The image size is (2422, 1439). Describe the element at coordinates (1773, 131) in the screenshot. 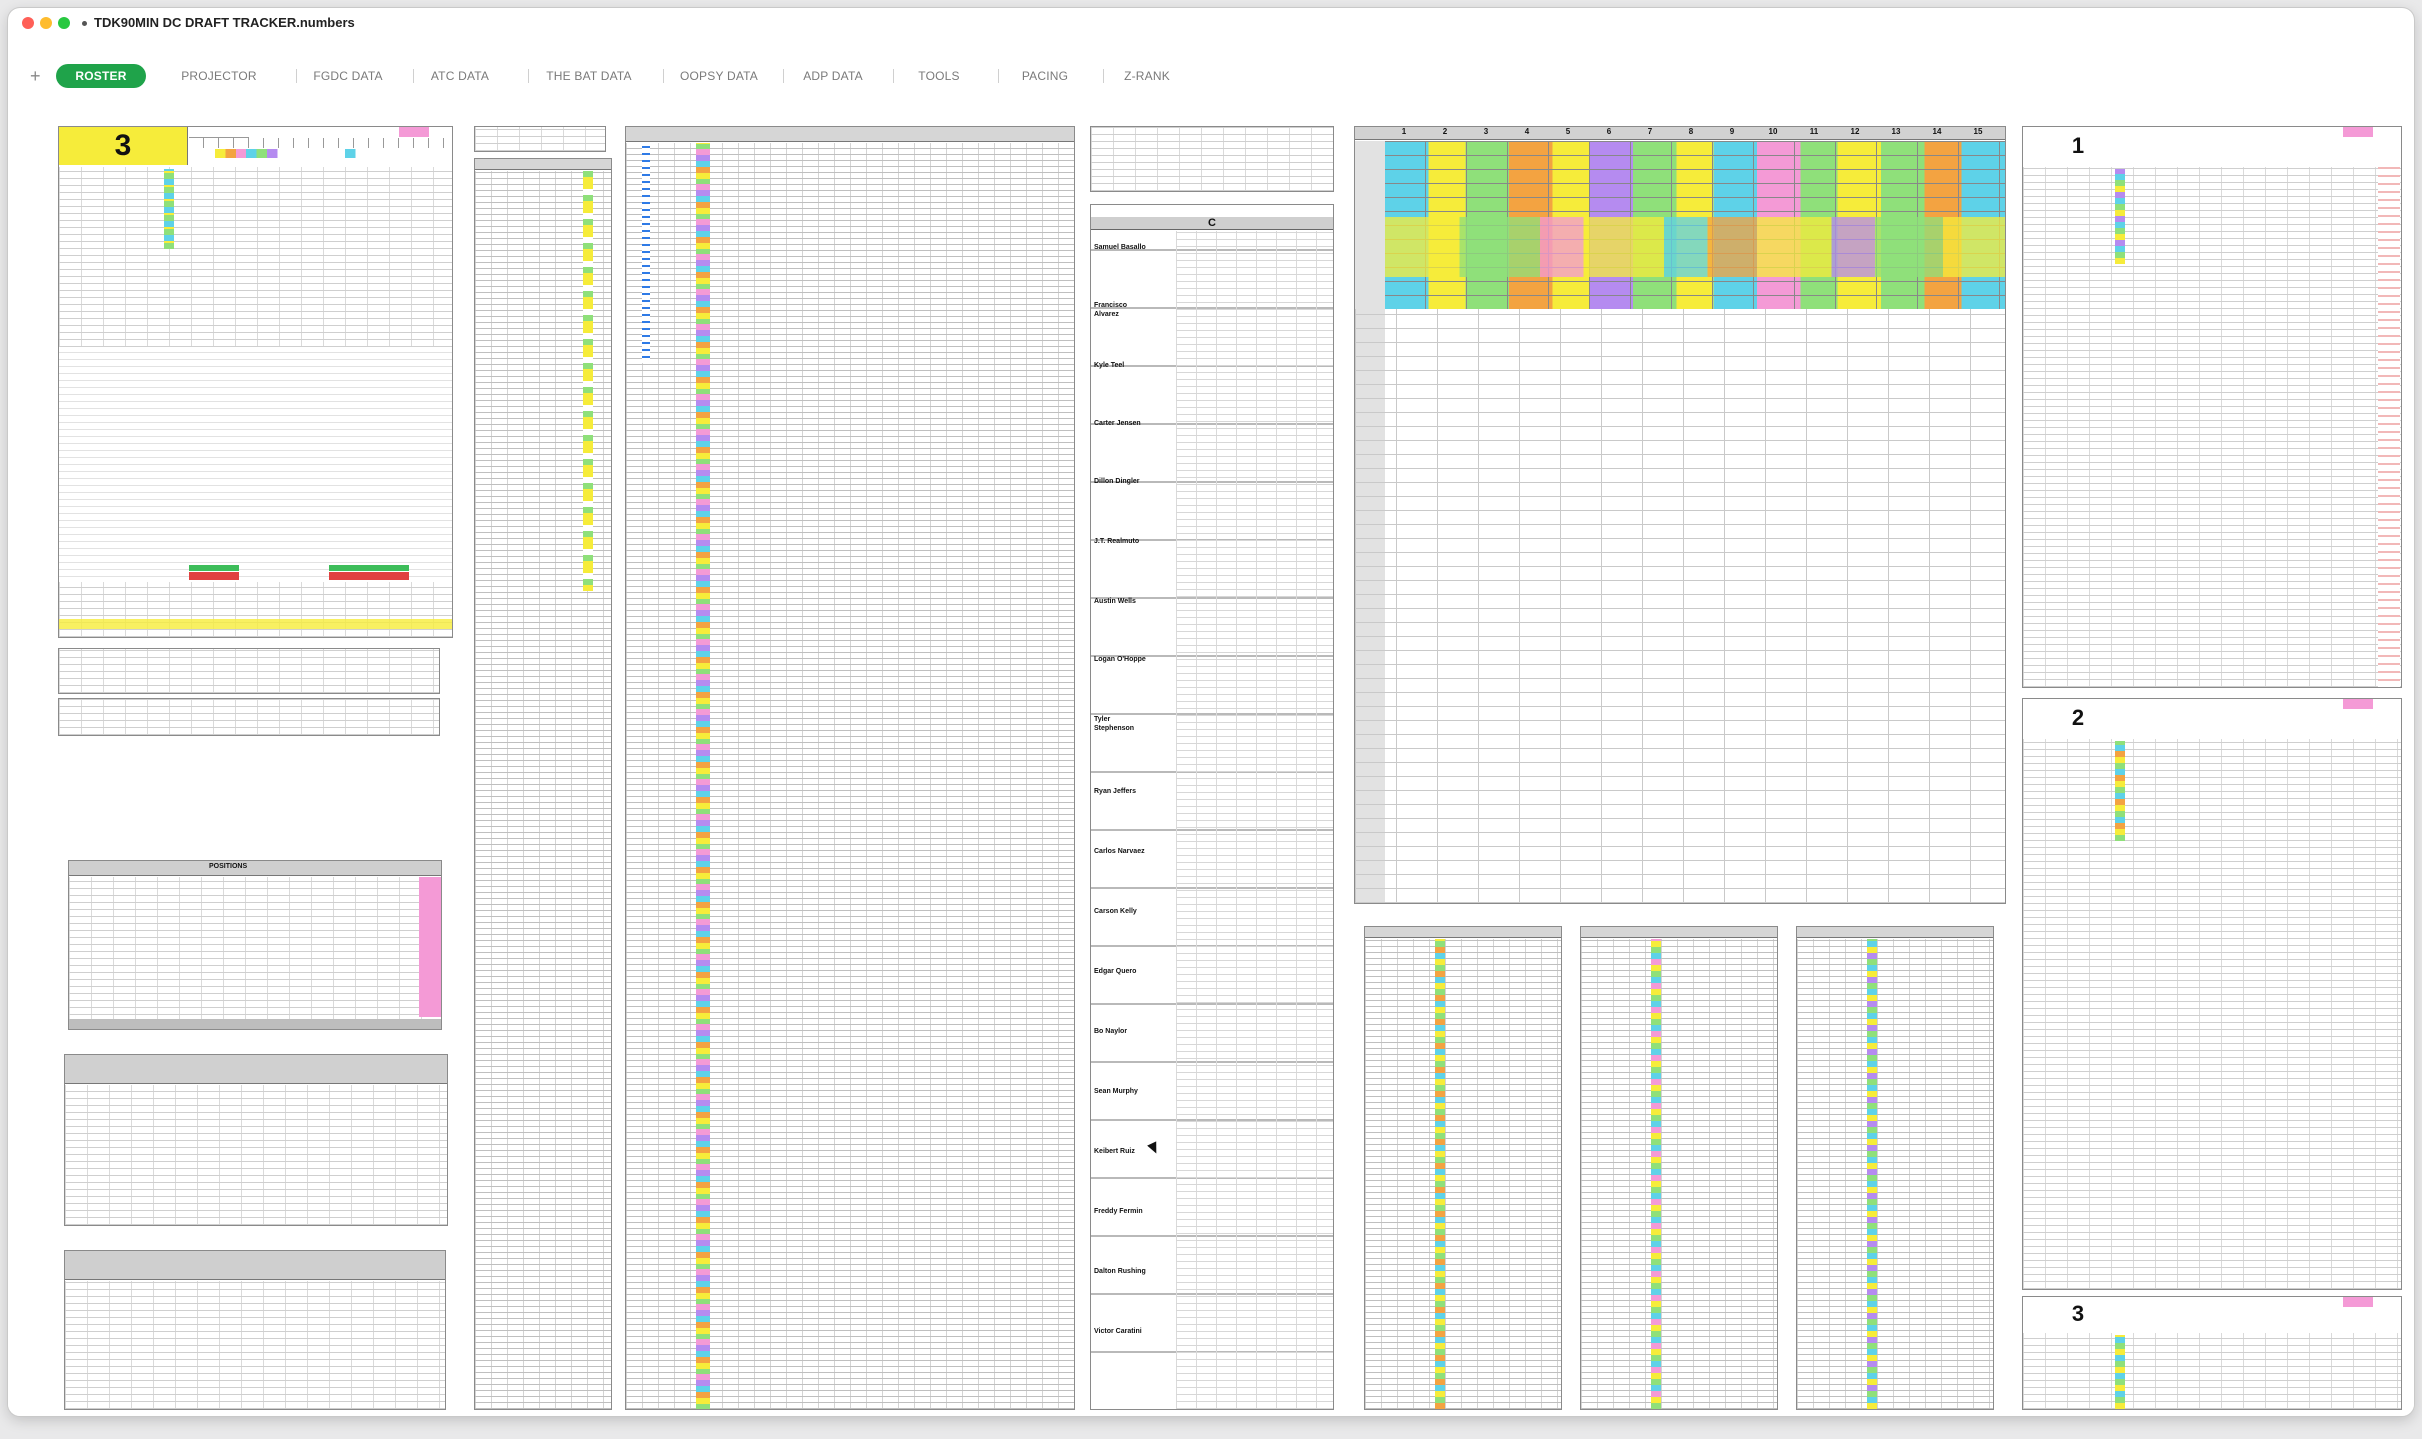

I see `round-10-header: 10` at that location.